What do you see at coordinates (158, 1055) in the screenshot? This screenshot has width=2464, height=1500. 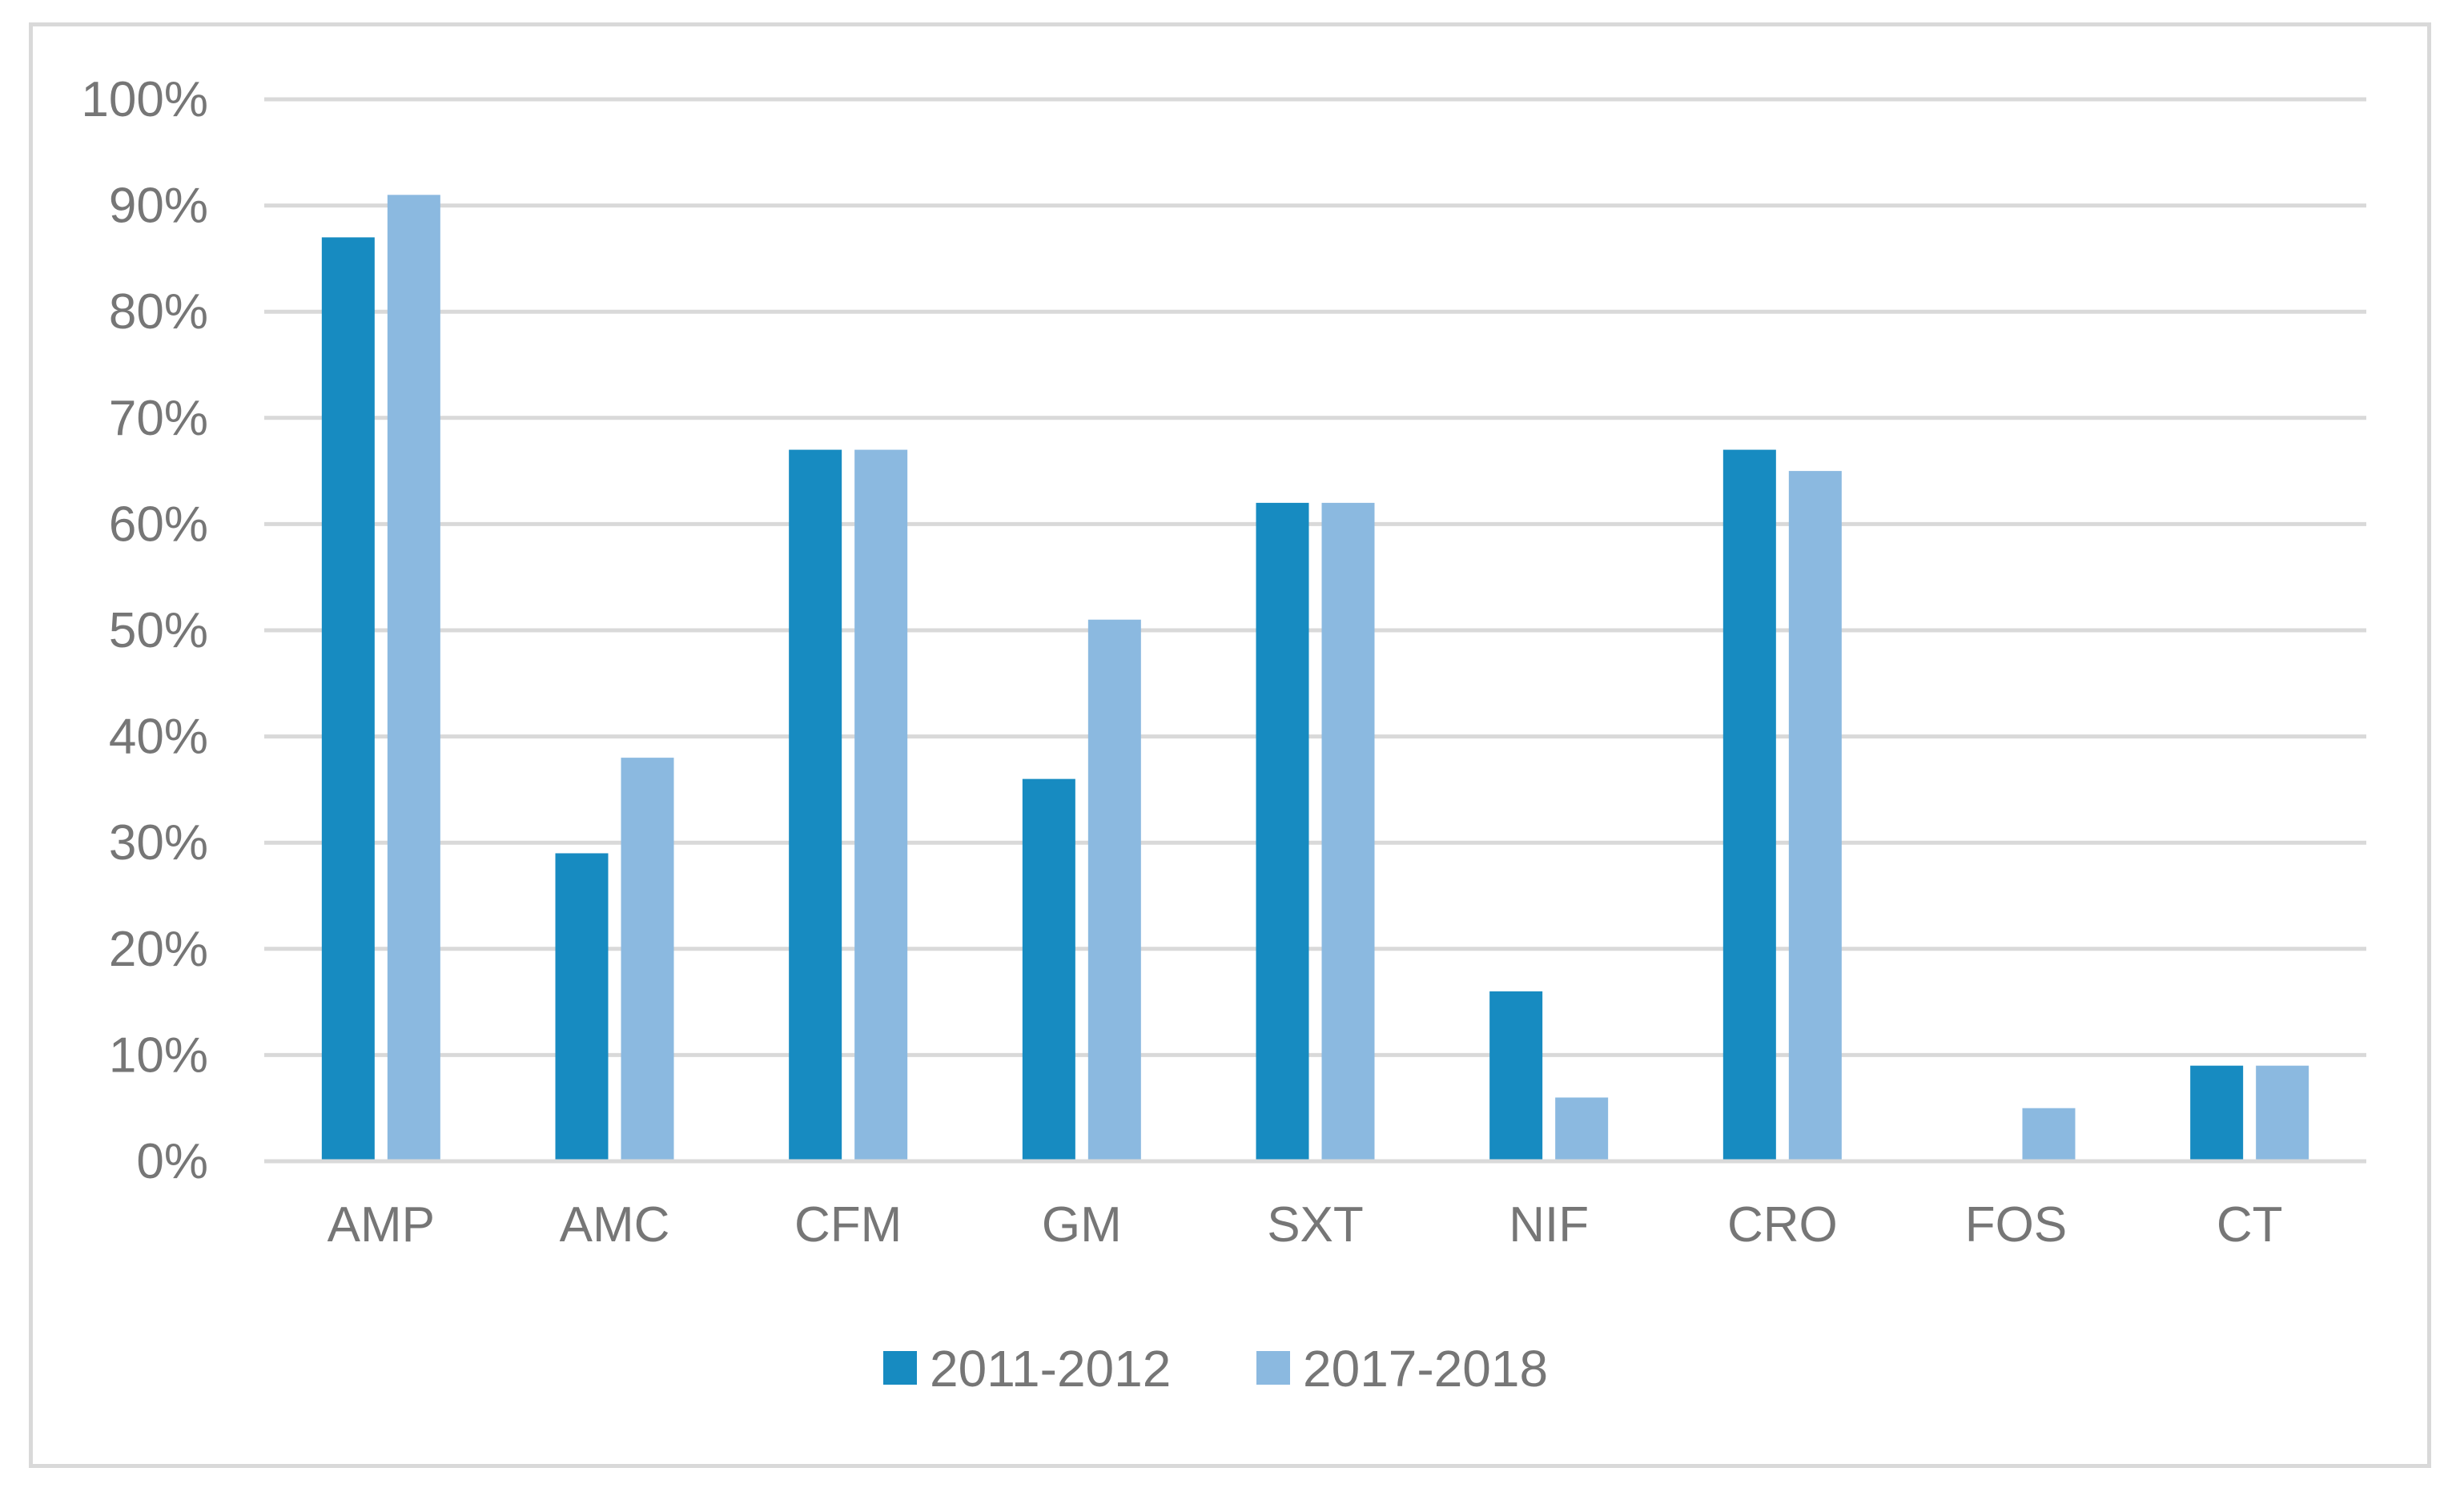 I see `y-tick-label: 10%` at bounding box center [158, 1055].